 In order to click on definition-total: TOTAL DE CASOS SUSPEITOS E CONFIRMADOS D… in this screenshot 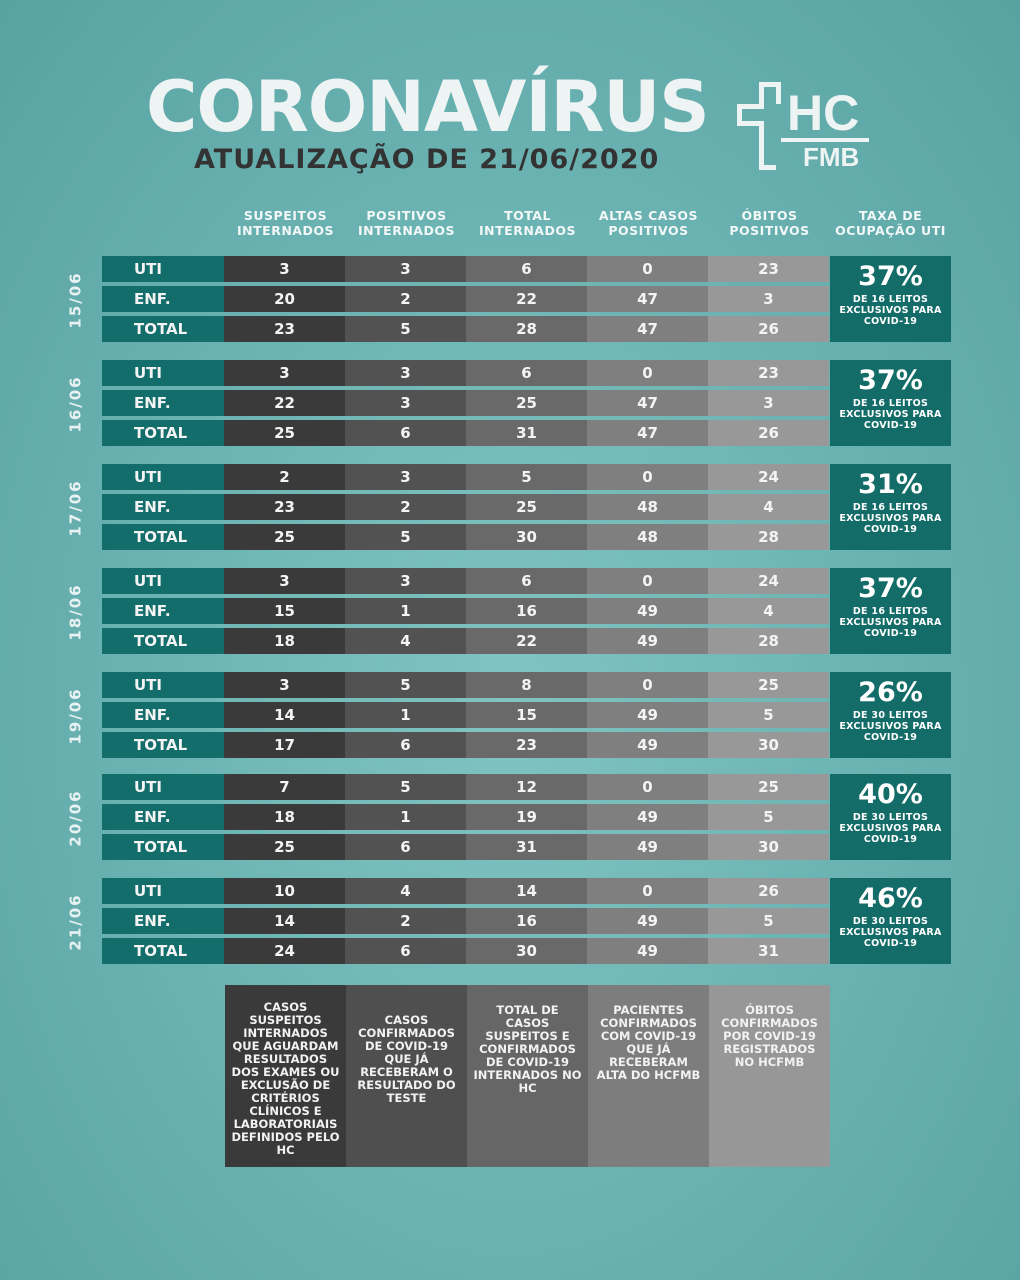, I will do `click(527, 1076)`.